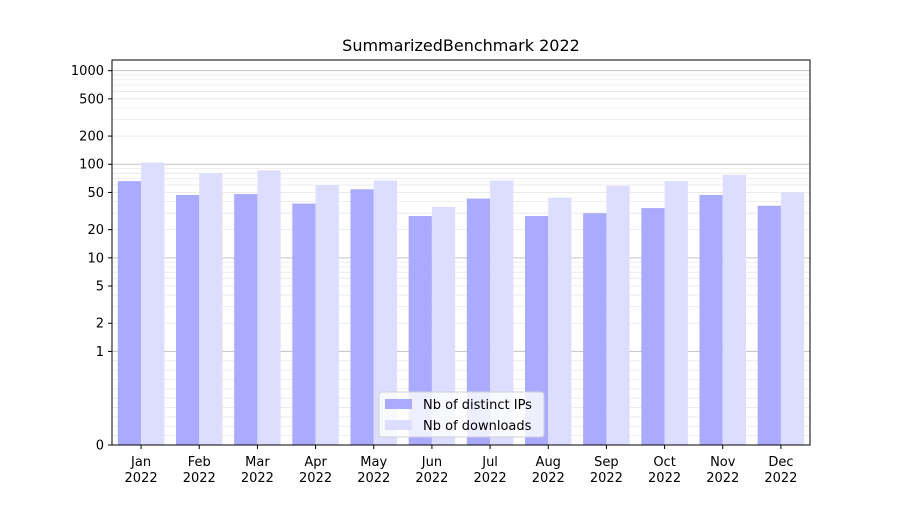 This screenshot has height=505, width=900. Describe the element at coordinates (606, 470) in the screenshot. I see `x-tick-label: Sep 2022` at that location.